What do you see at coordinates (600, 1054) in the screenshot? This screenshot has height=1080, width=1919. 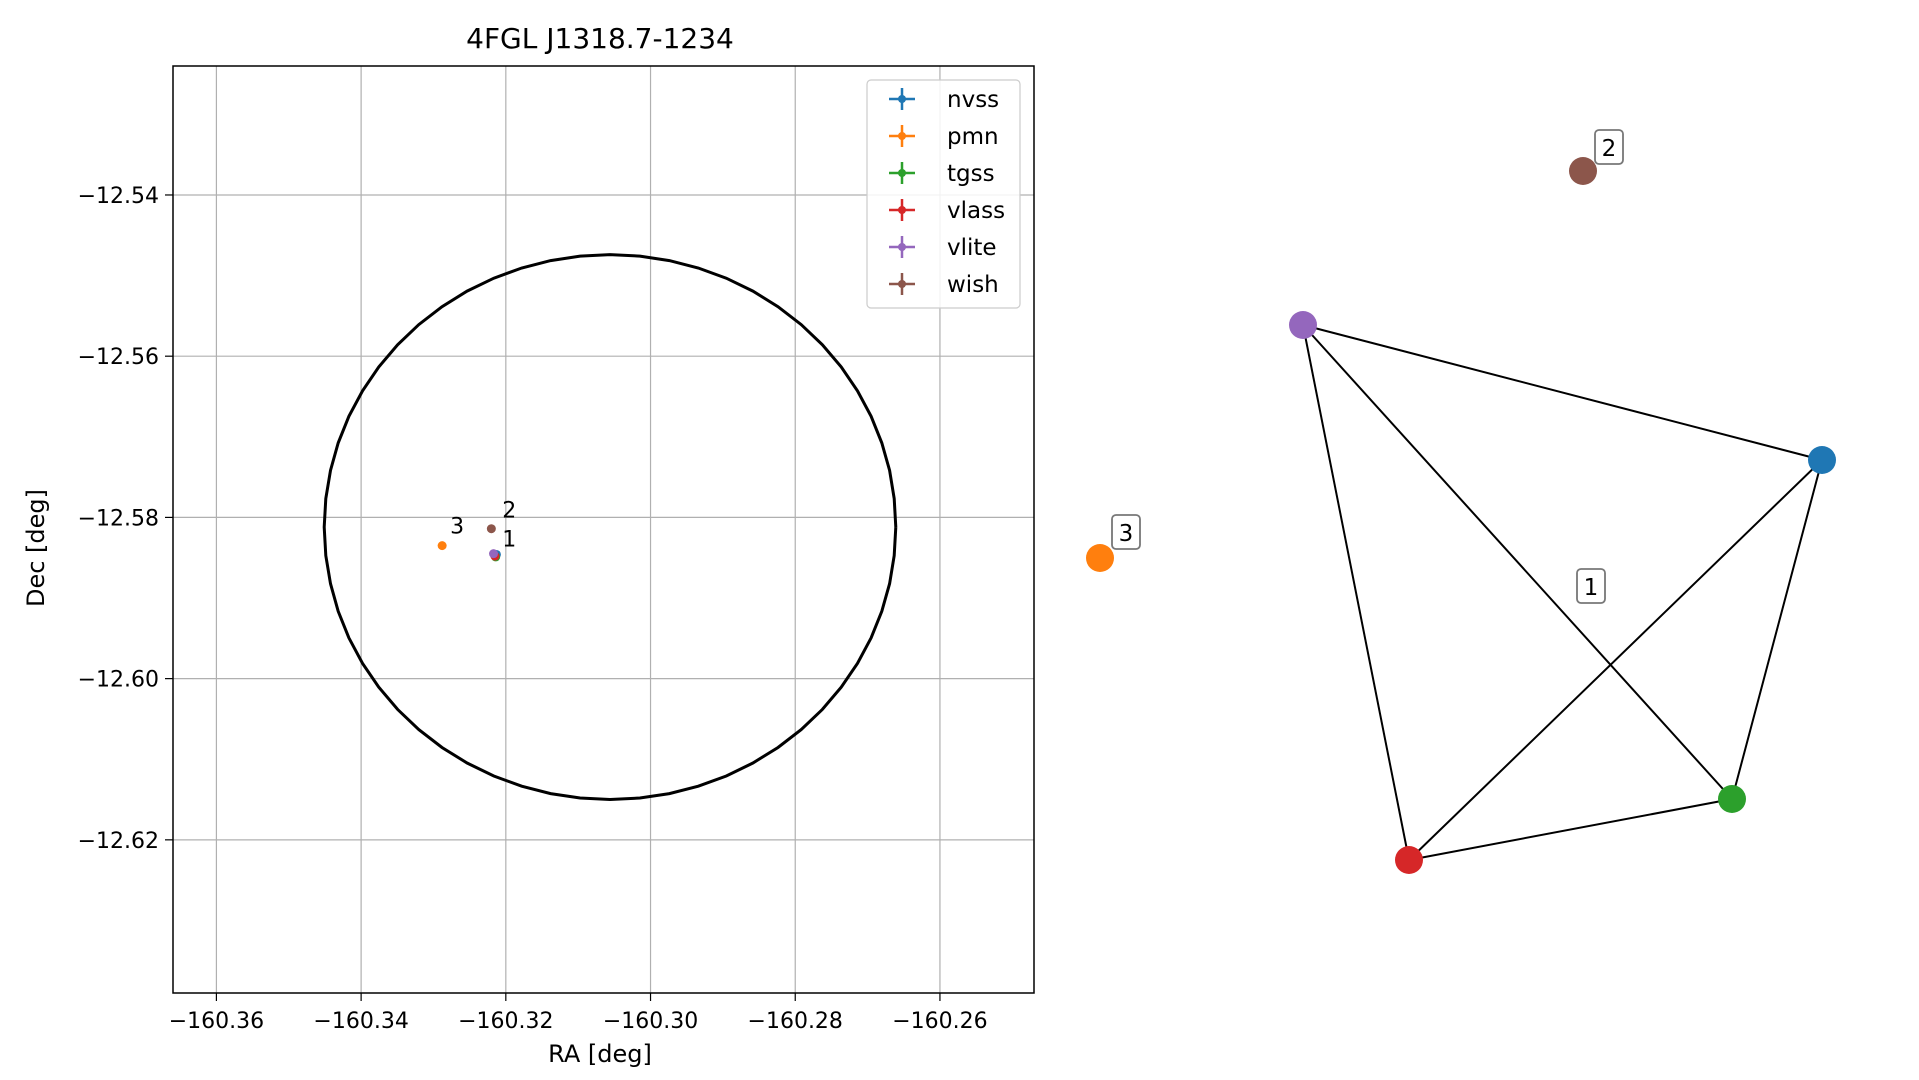 I see `x-axis-label: RA [deg]` at bounding box center [600, 1054].